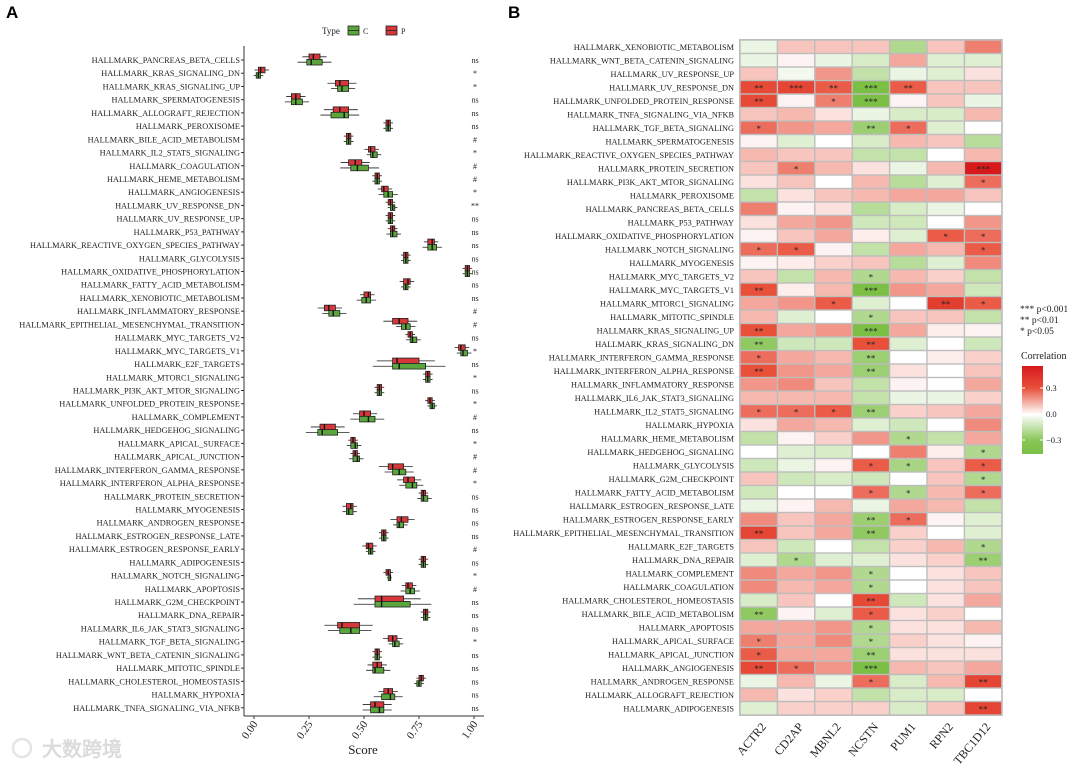 This screenshot has width=1080, height=770. What do you see at coordinates (166, 430) in the screenshot?
I see `row-label: HALLMARK_HEDGEHOG_SIGNALING` at bounding box center [166, 430].